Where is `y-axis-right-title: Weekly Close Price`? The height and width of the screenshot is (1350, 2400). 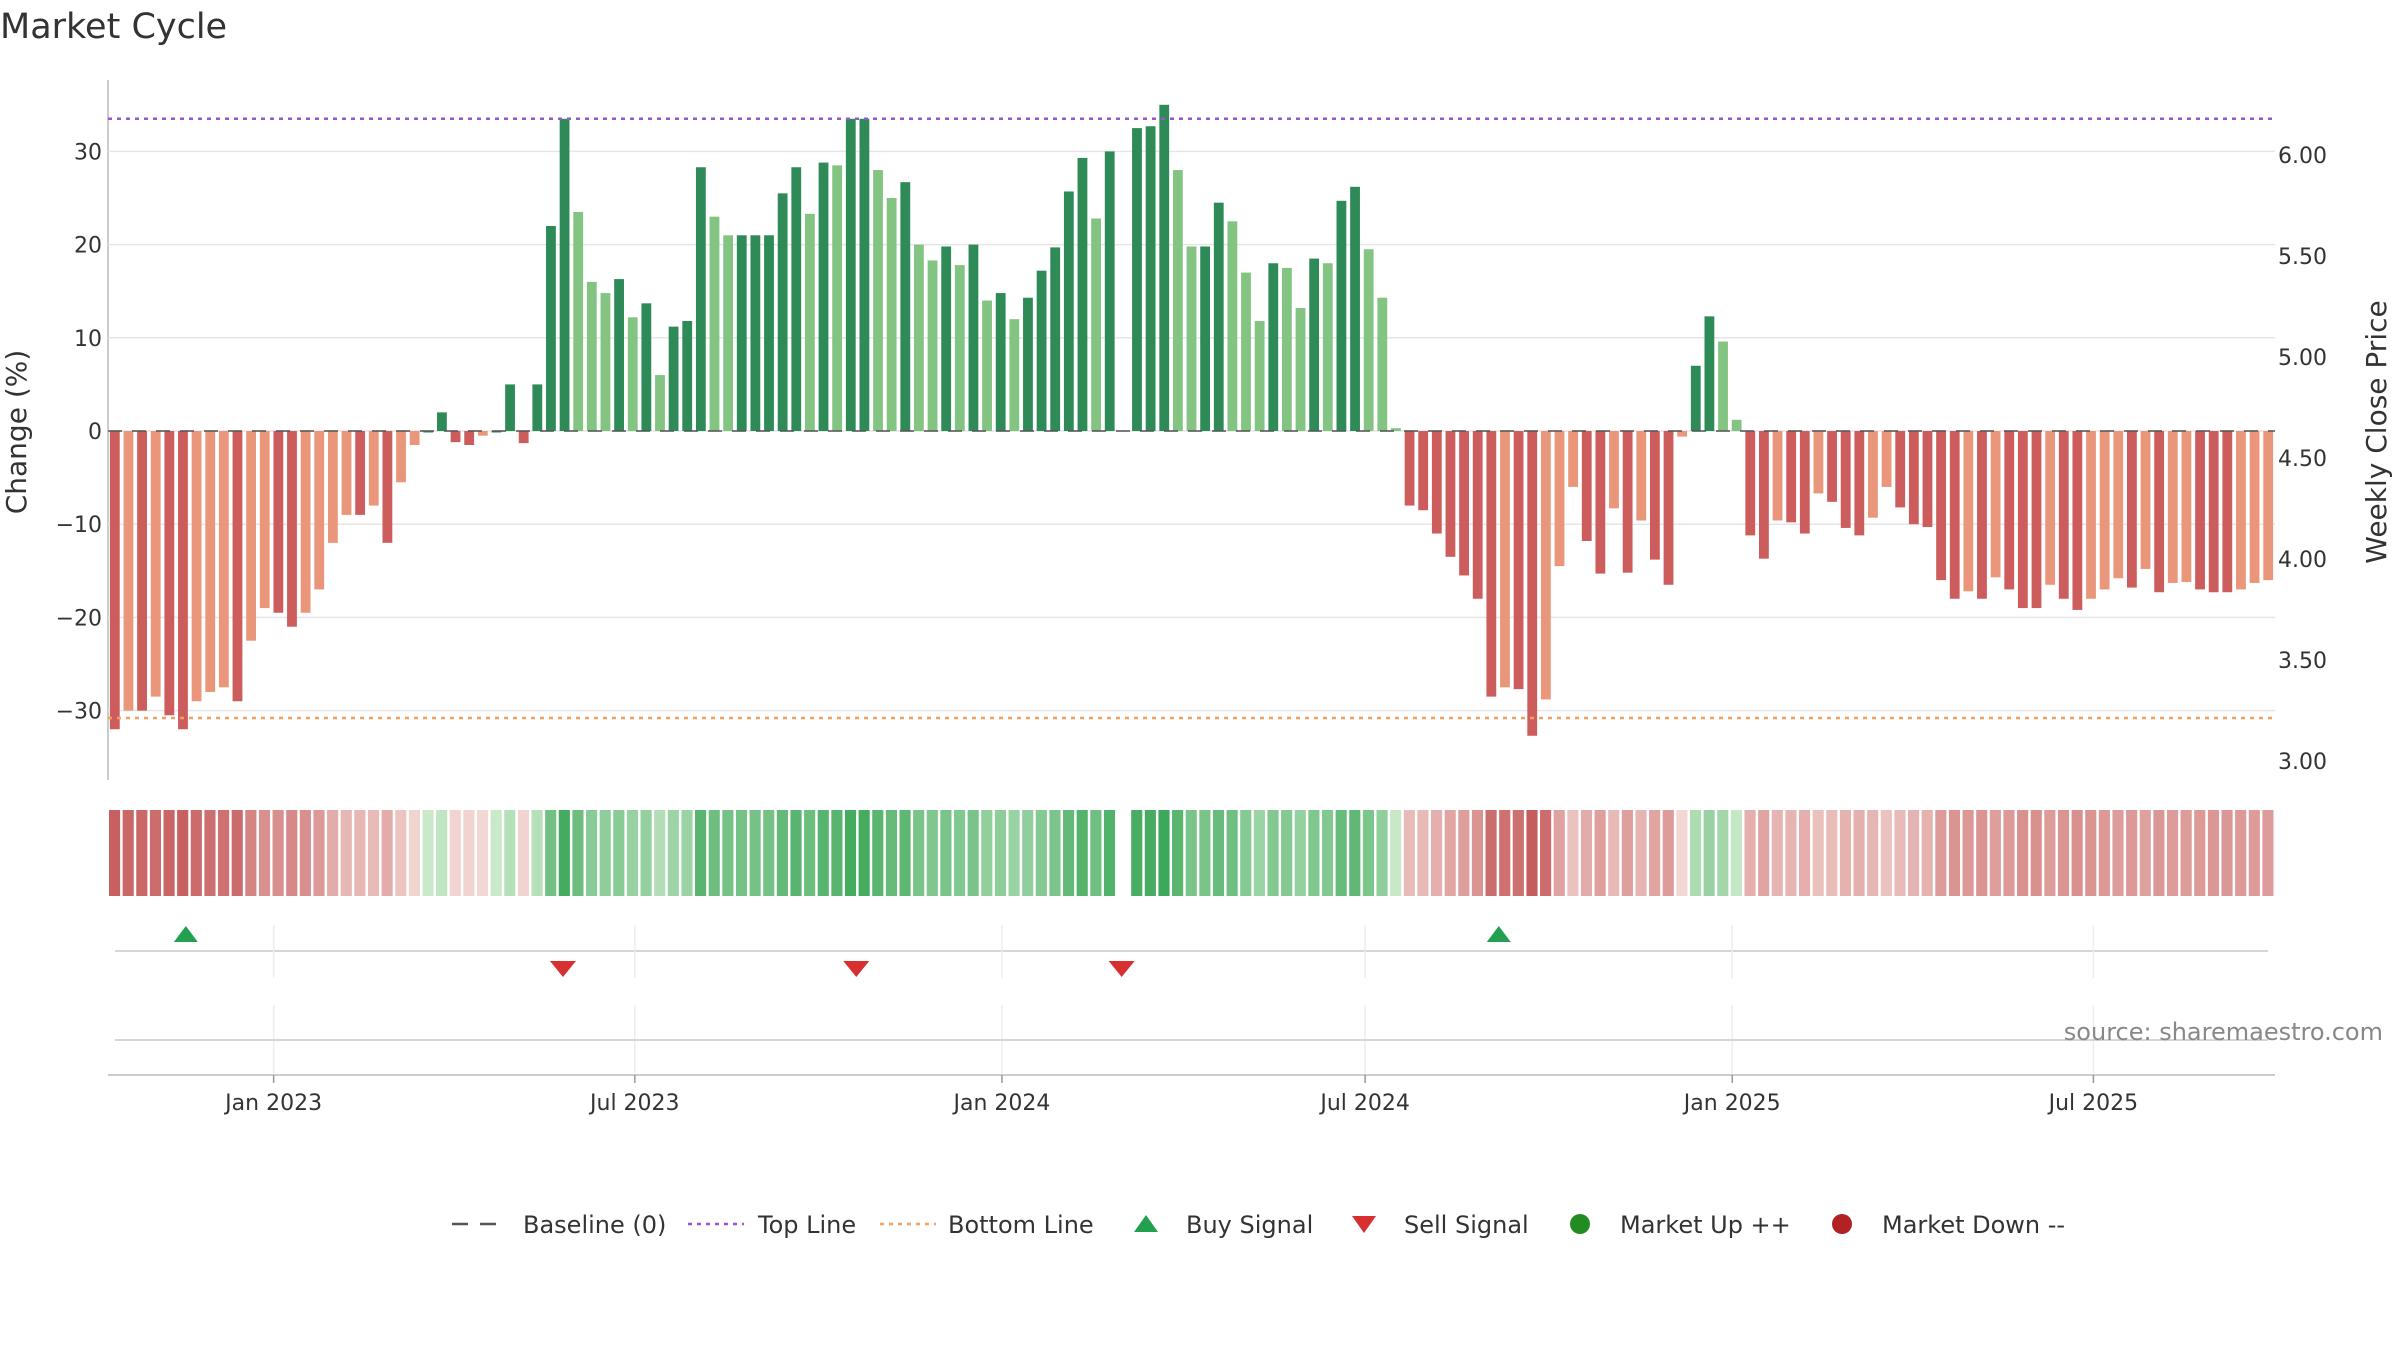
y-axis-right-title: Weekly Close Price is located at coordinates (2376, 431).